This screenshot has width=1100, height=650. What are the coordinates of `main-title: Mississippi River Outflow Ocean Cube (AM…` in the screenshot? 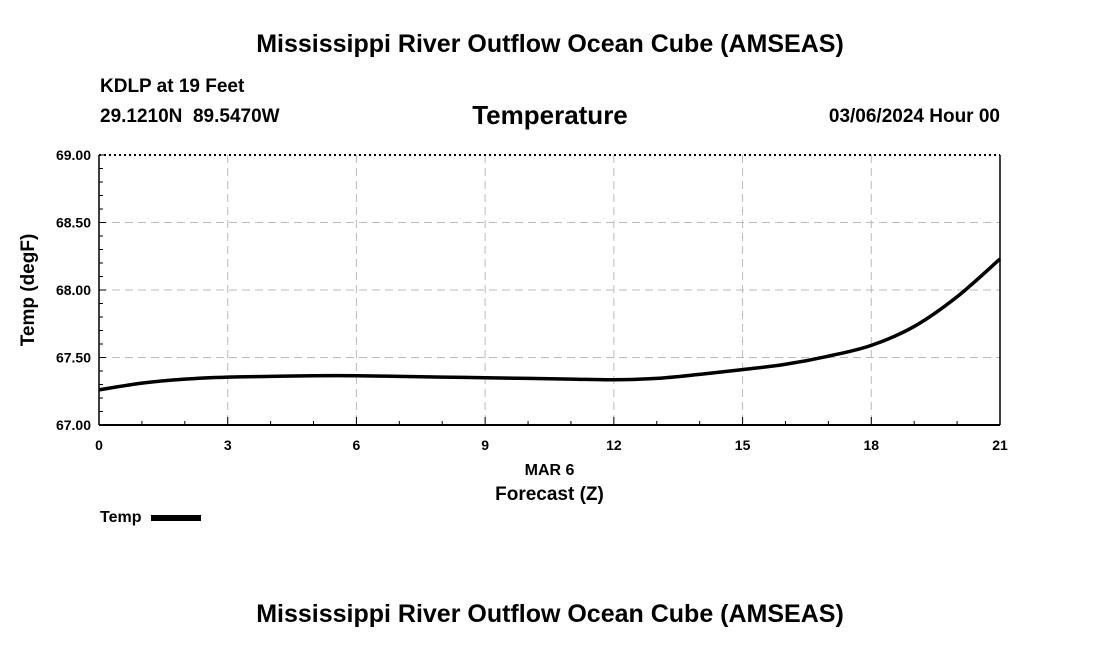 It's located at (550, 44).